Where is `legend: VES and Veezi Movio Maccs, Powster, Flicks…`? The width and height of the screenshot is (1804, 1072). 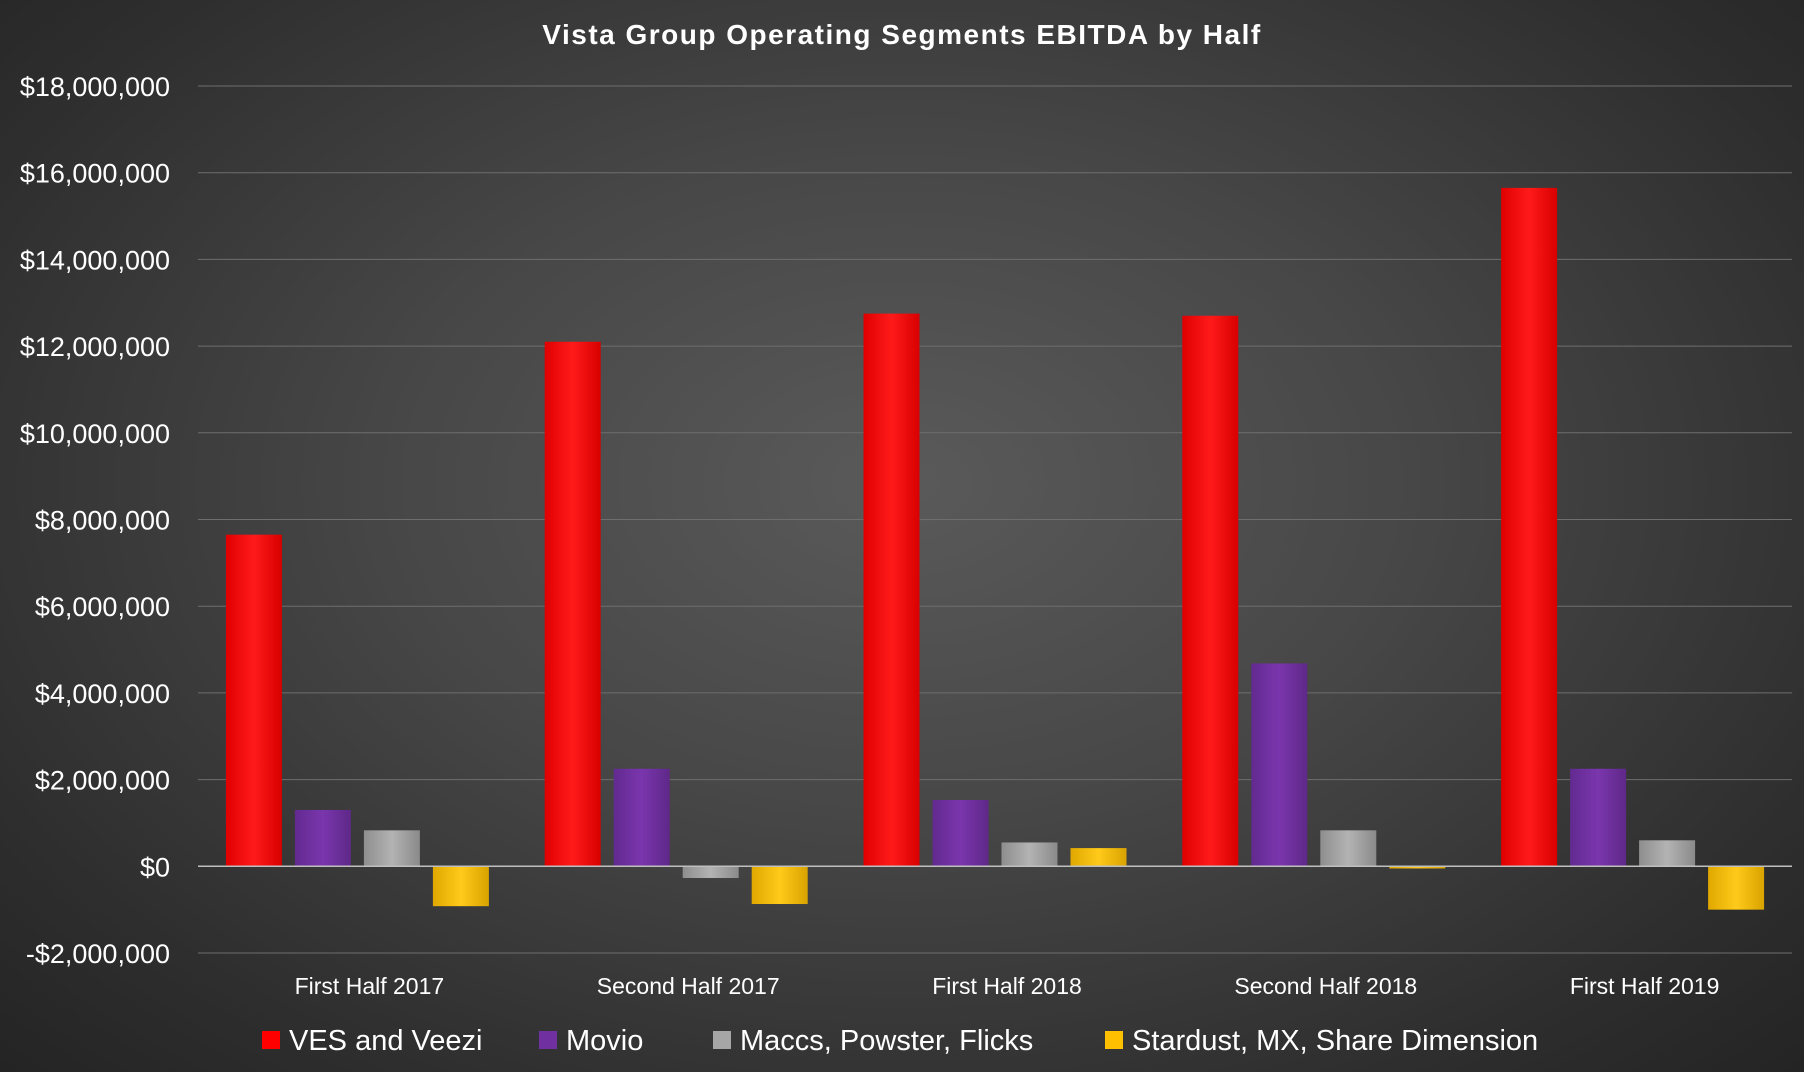 legend: VES and Veezi Movio Maccs, Powster, Flicks… is located at coordinates (900, 1041).